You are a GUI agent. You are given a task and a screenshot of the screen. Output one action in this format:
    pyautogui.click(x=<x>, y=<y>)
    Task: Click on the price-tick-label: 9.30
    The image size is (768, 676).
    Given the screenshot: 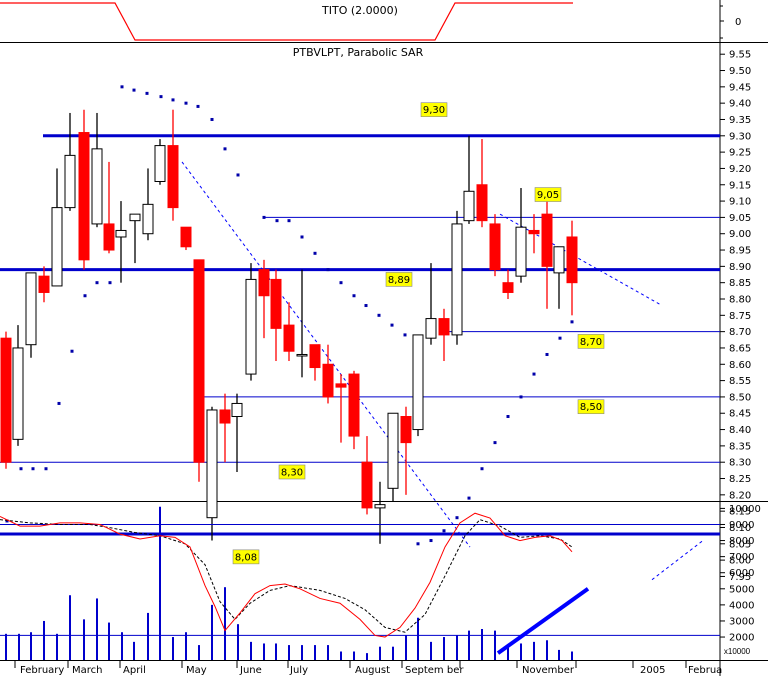 What is the action you would take?
    pyautogui.click(x=740, y=136)
    